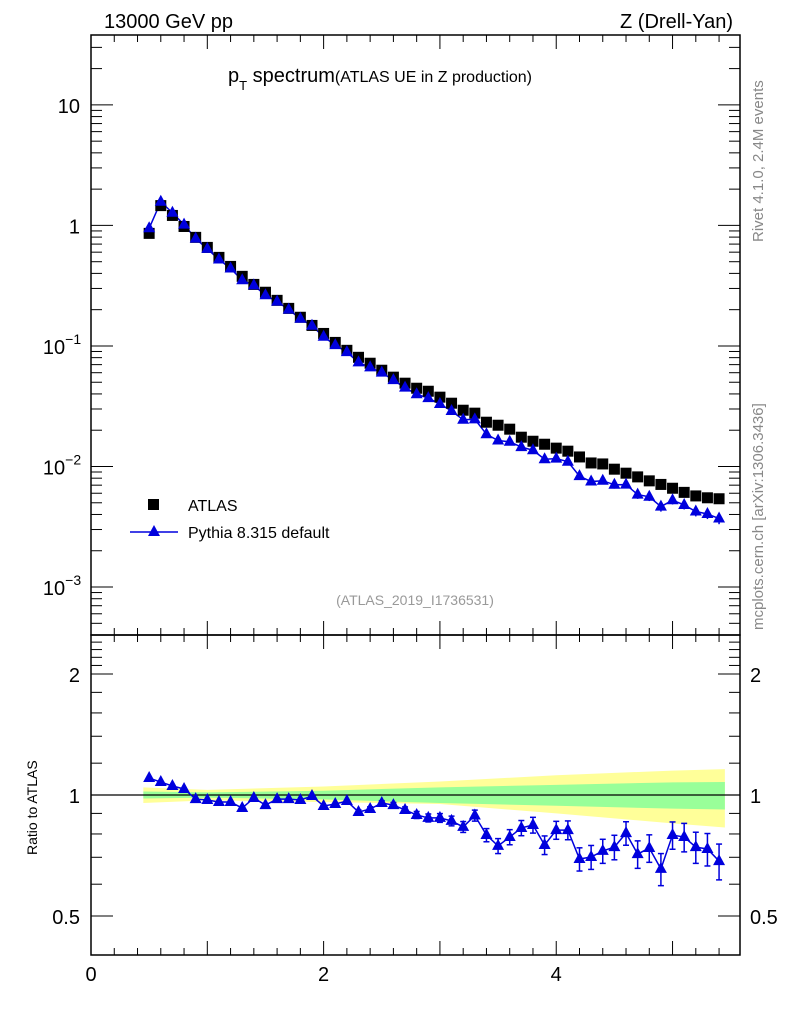 Image resolution: width=786 pixels, height=1029 pixels. I want to click on rivet-label: Rivet 4.1.0, 2.4M events, so click(758, 161).